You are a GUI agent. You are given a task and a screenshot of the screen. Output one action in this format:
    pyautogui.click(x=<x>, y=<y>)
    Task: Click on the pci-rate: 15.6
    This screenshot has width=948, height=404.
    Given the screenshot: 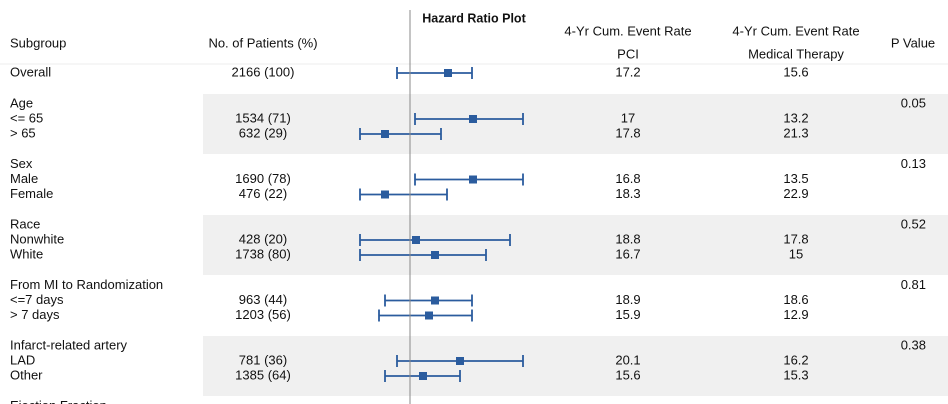 What is the action you would take?
    pyautogui.click(x=627, y=374)
    